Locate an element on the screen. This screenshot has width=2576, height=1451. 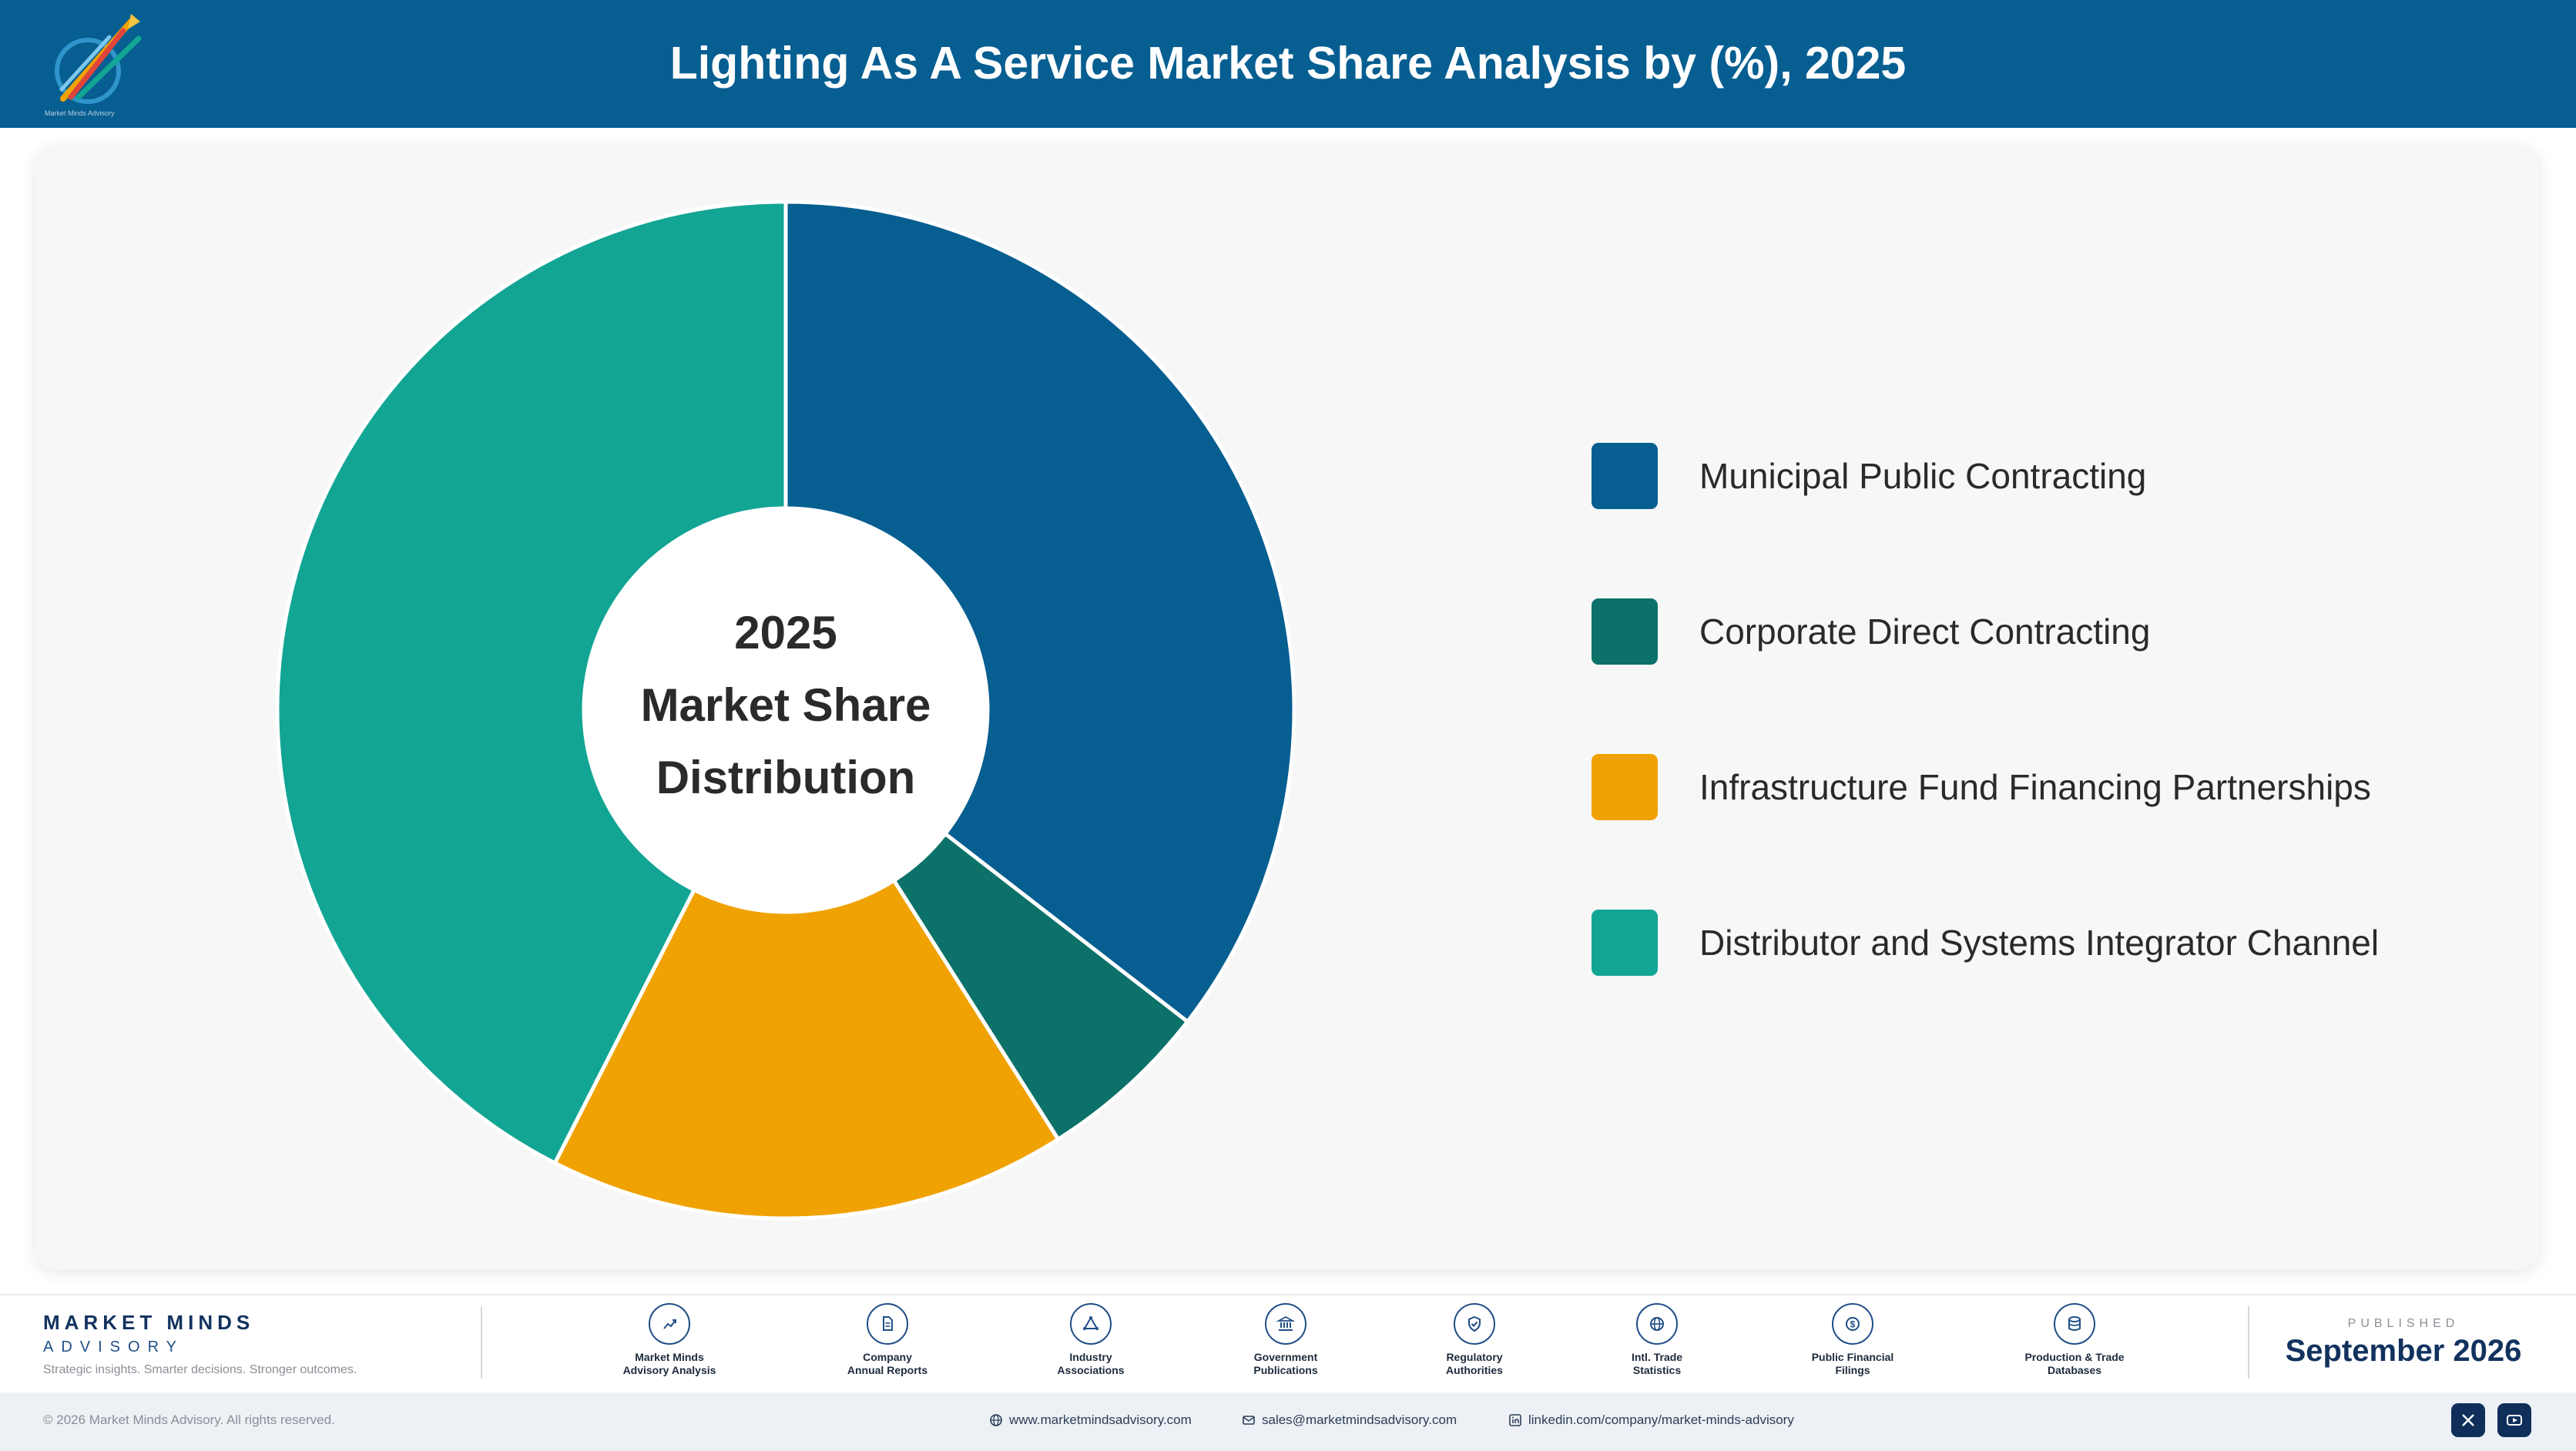
email-link: sales@marketmindsadvisory.com is located at coordinates (1349, 1420).